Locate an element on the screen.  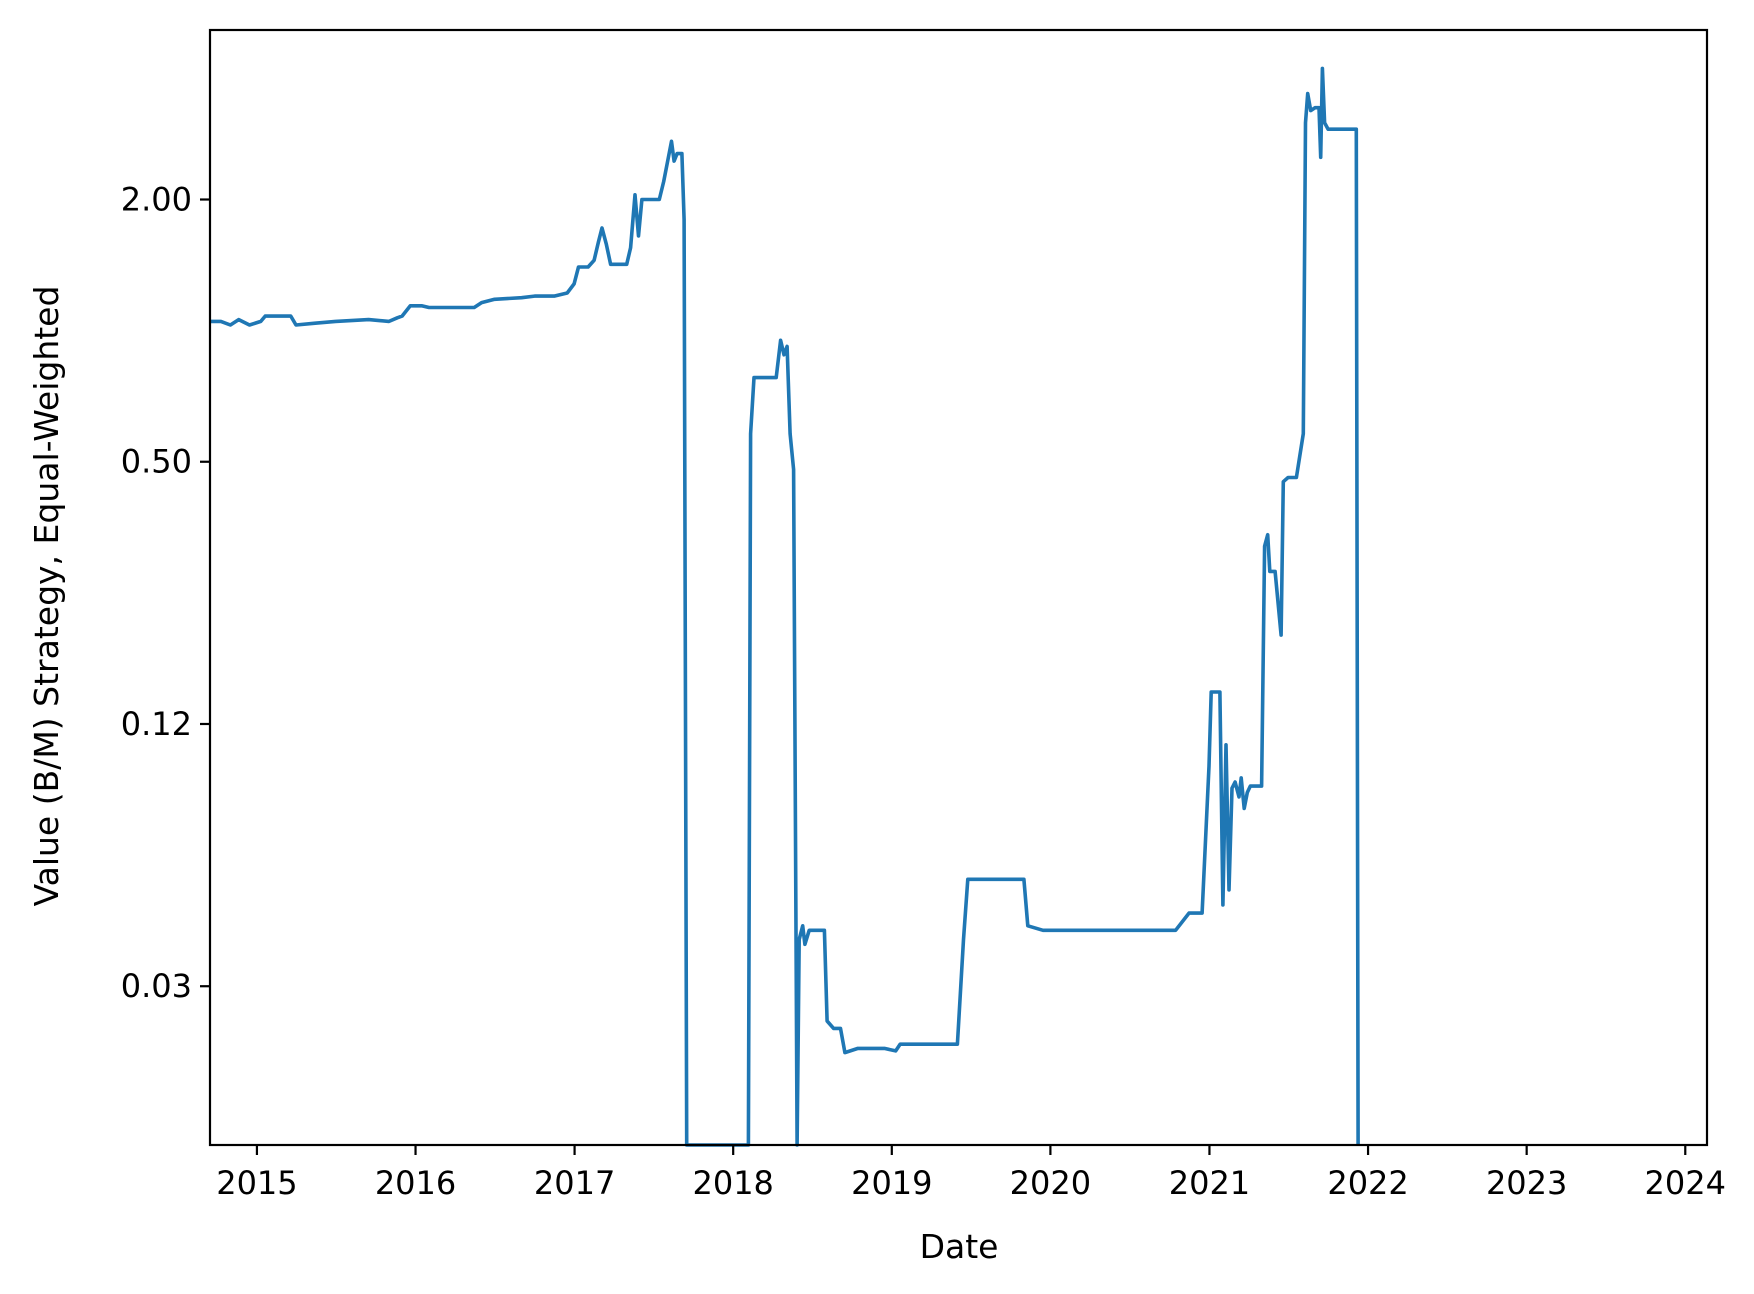
x-tick-label: 2019 is located at coordinates (891, 1183).